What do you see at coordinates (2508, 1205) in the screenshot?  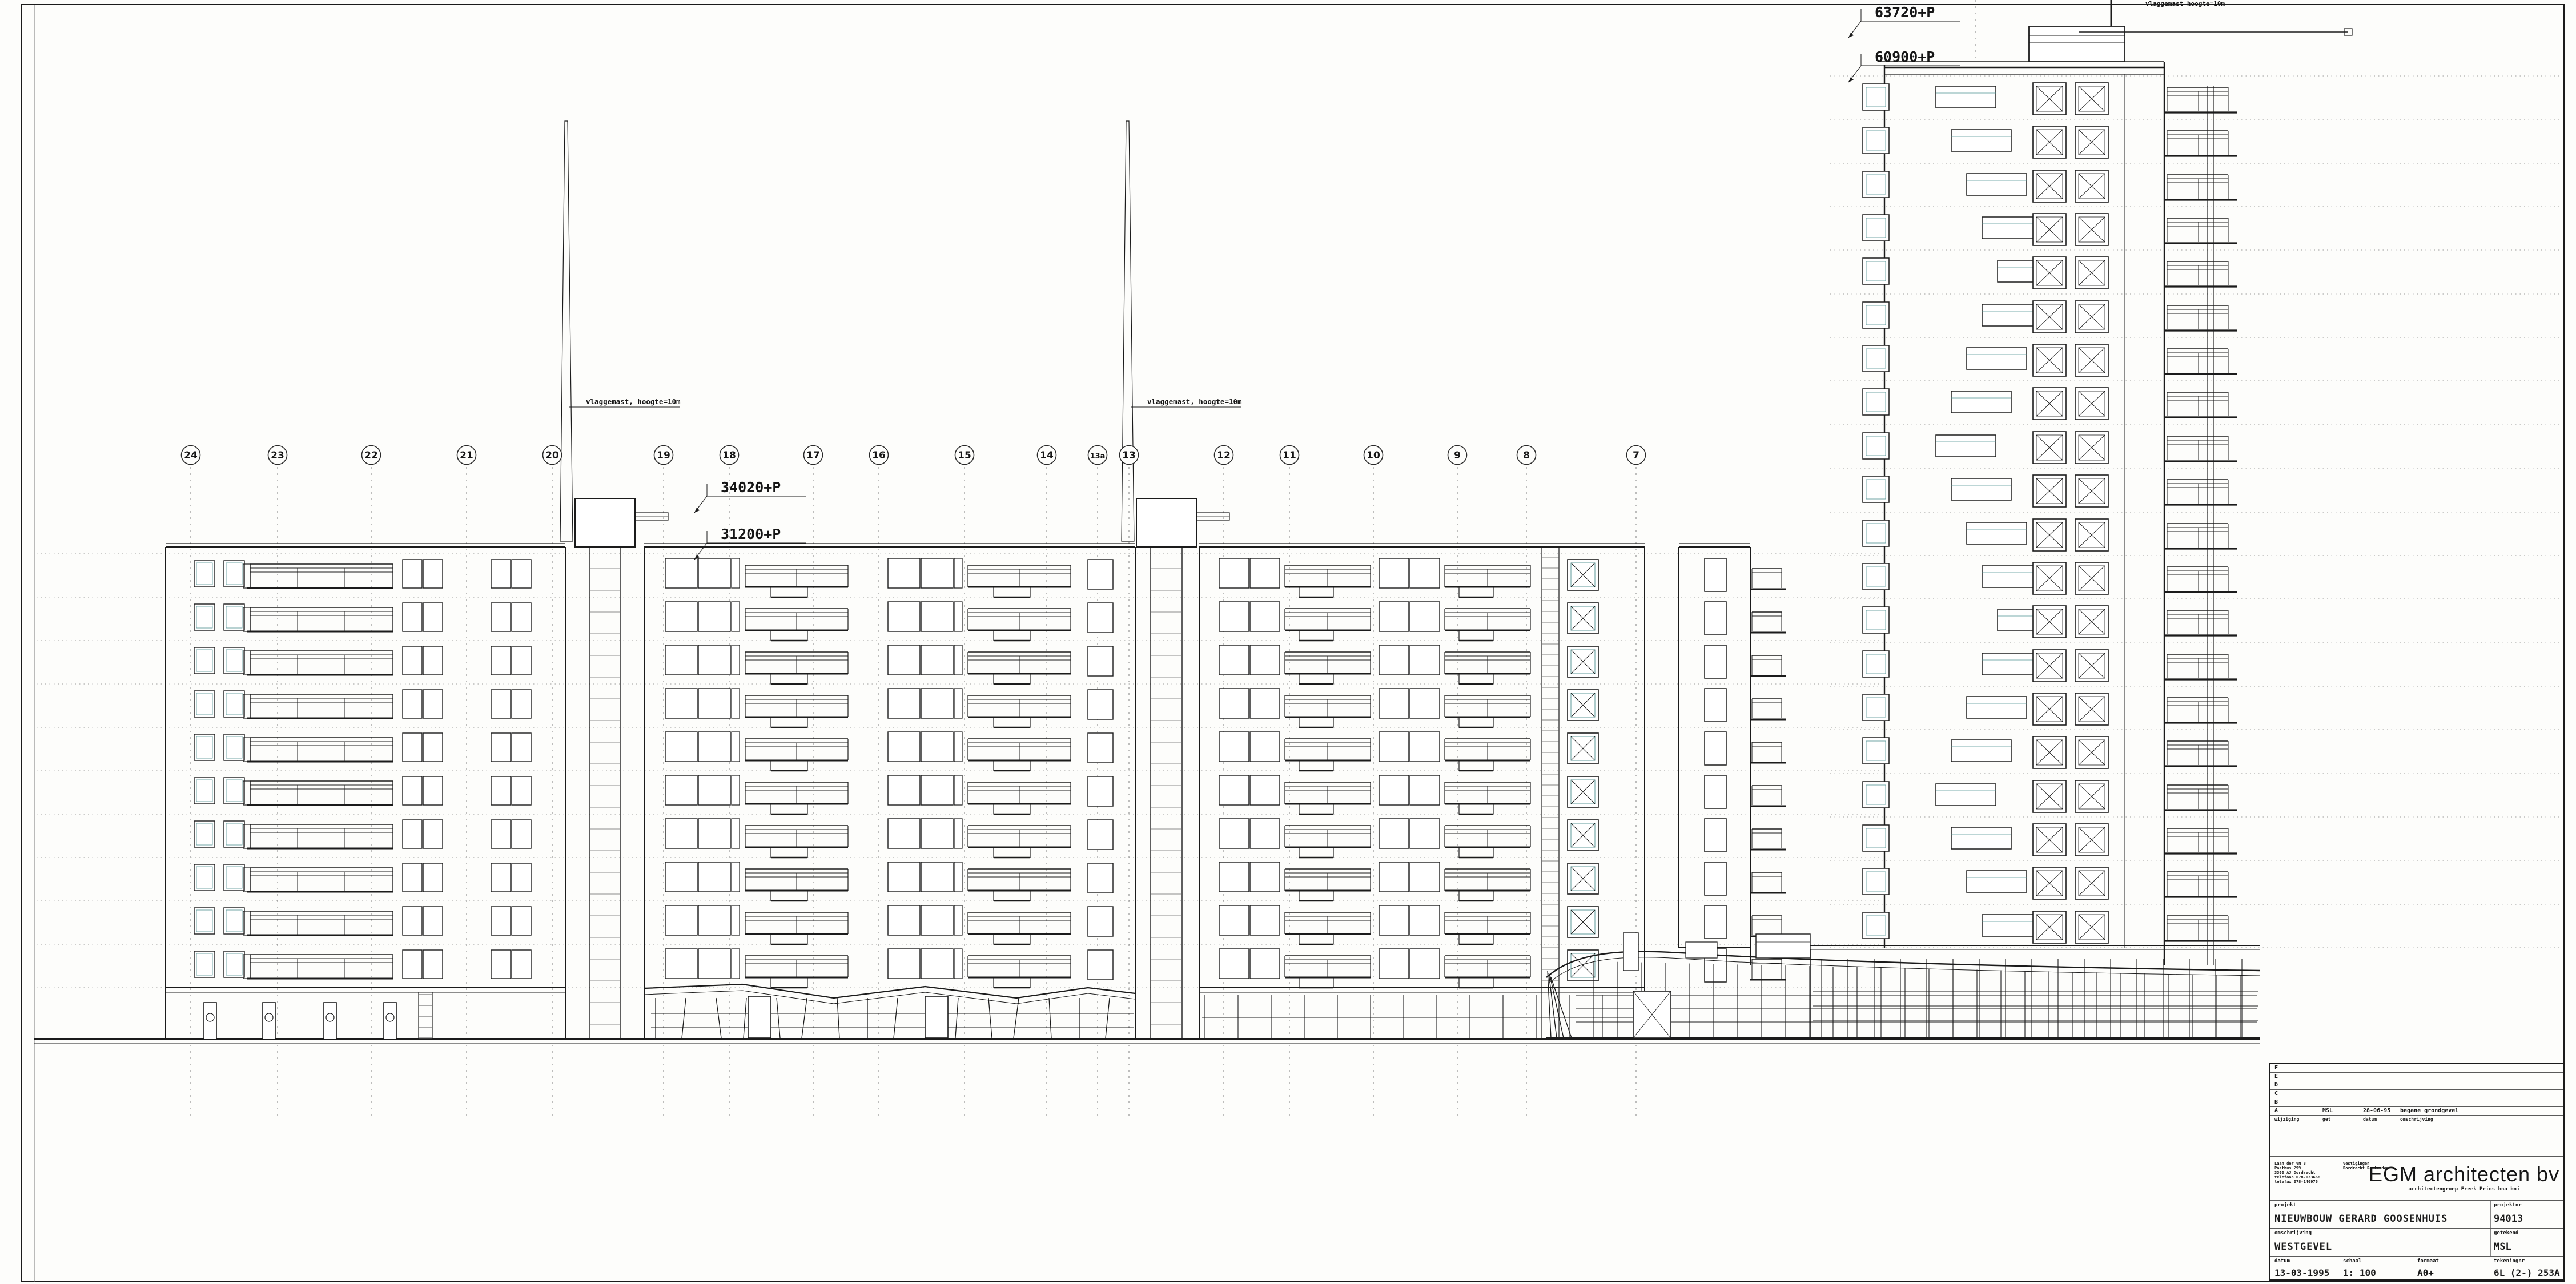 I see `projectnr-label: projektnr` at bounding box center [2508, 1205].